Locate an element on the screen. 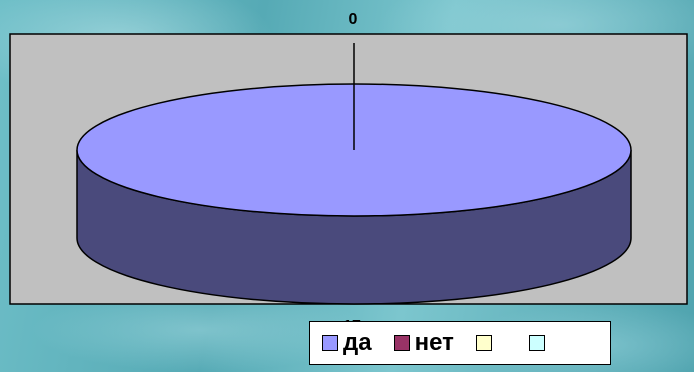  legend: да нет is located at coordinates (460, 343).